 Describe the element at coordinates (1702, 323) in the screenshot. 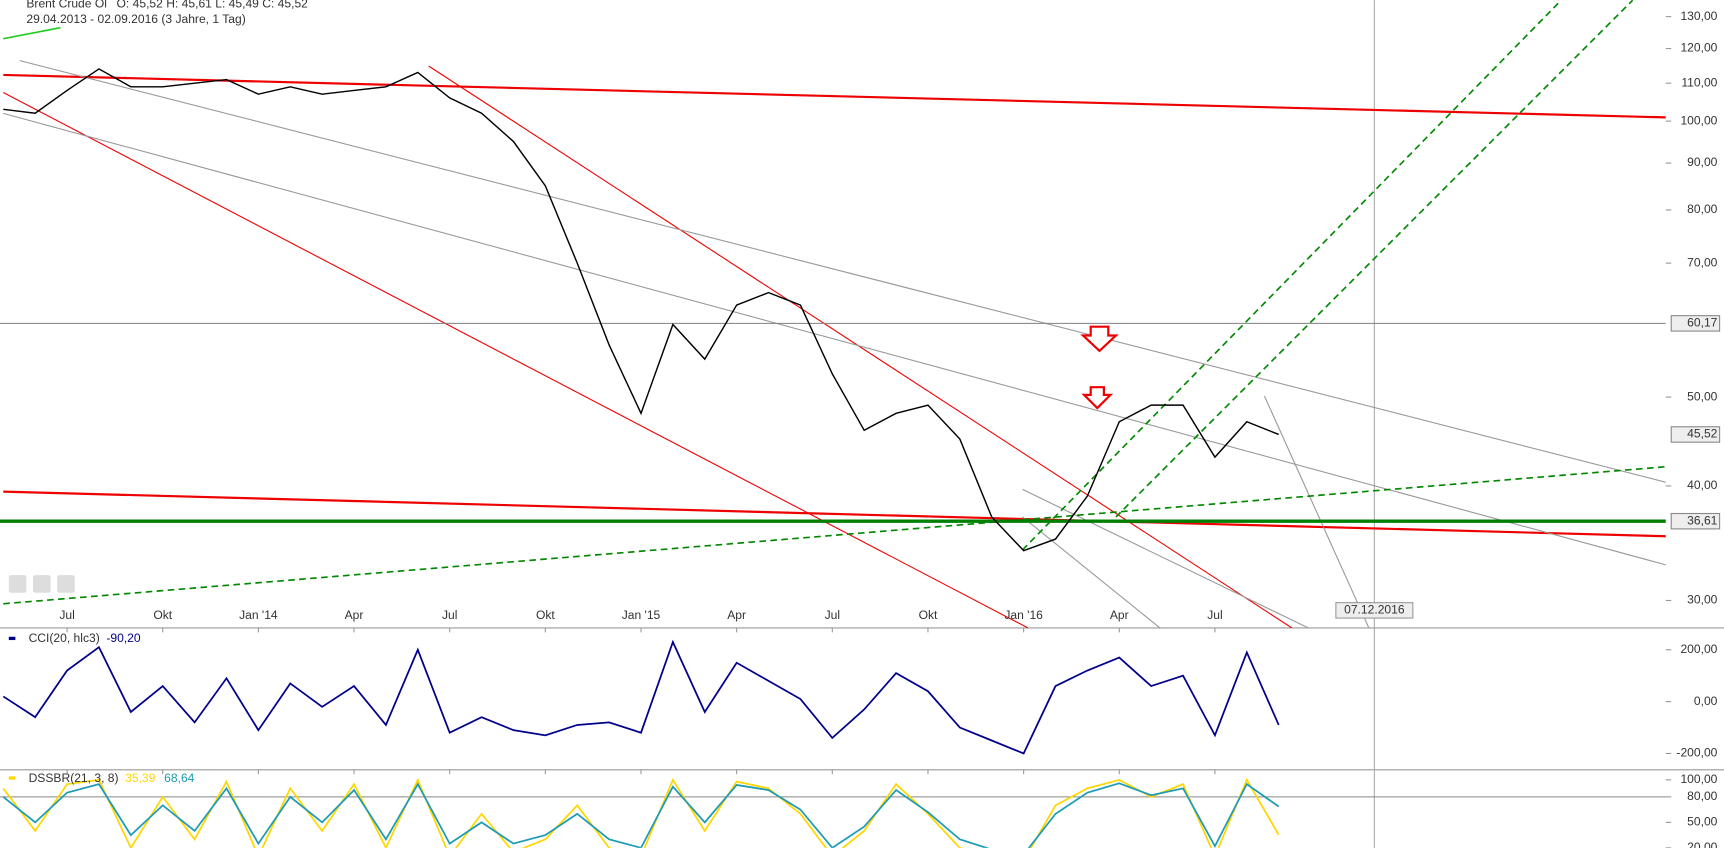

I see `level-label: 60,17` at that location.